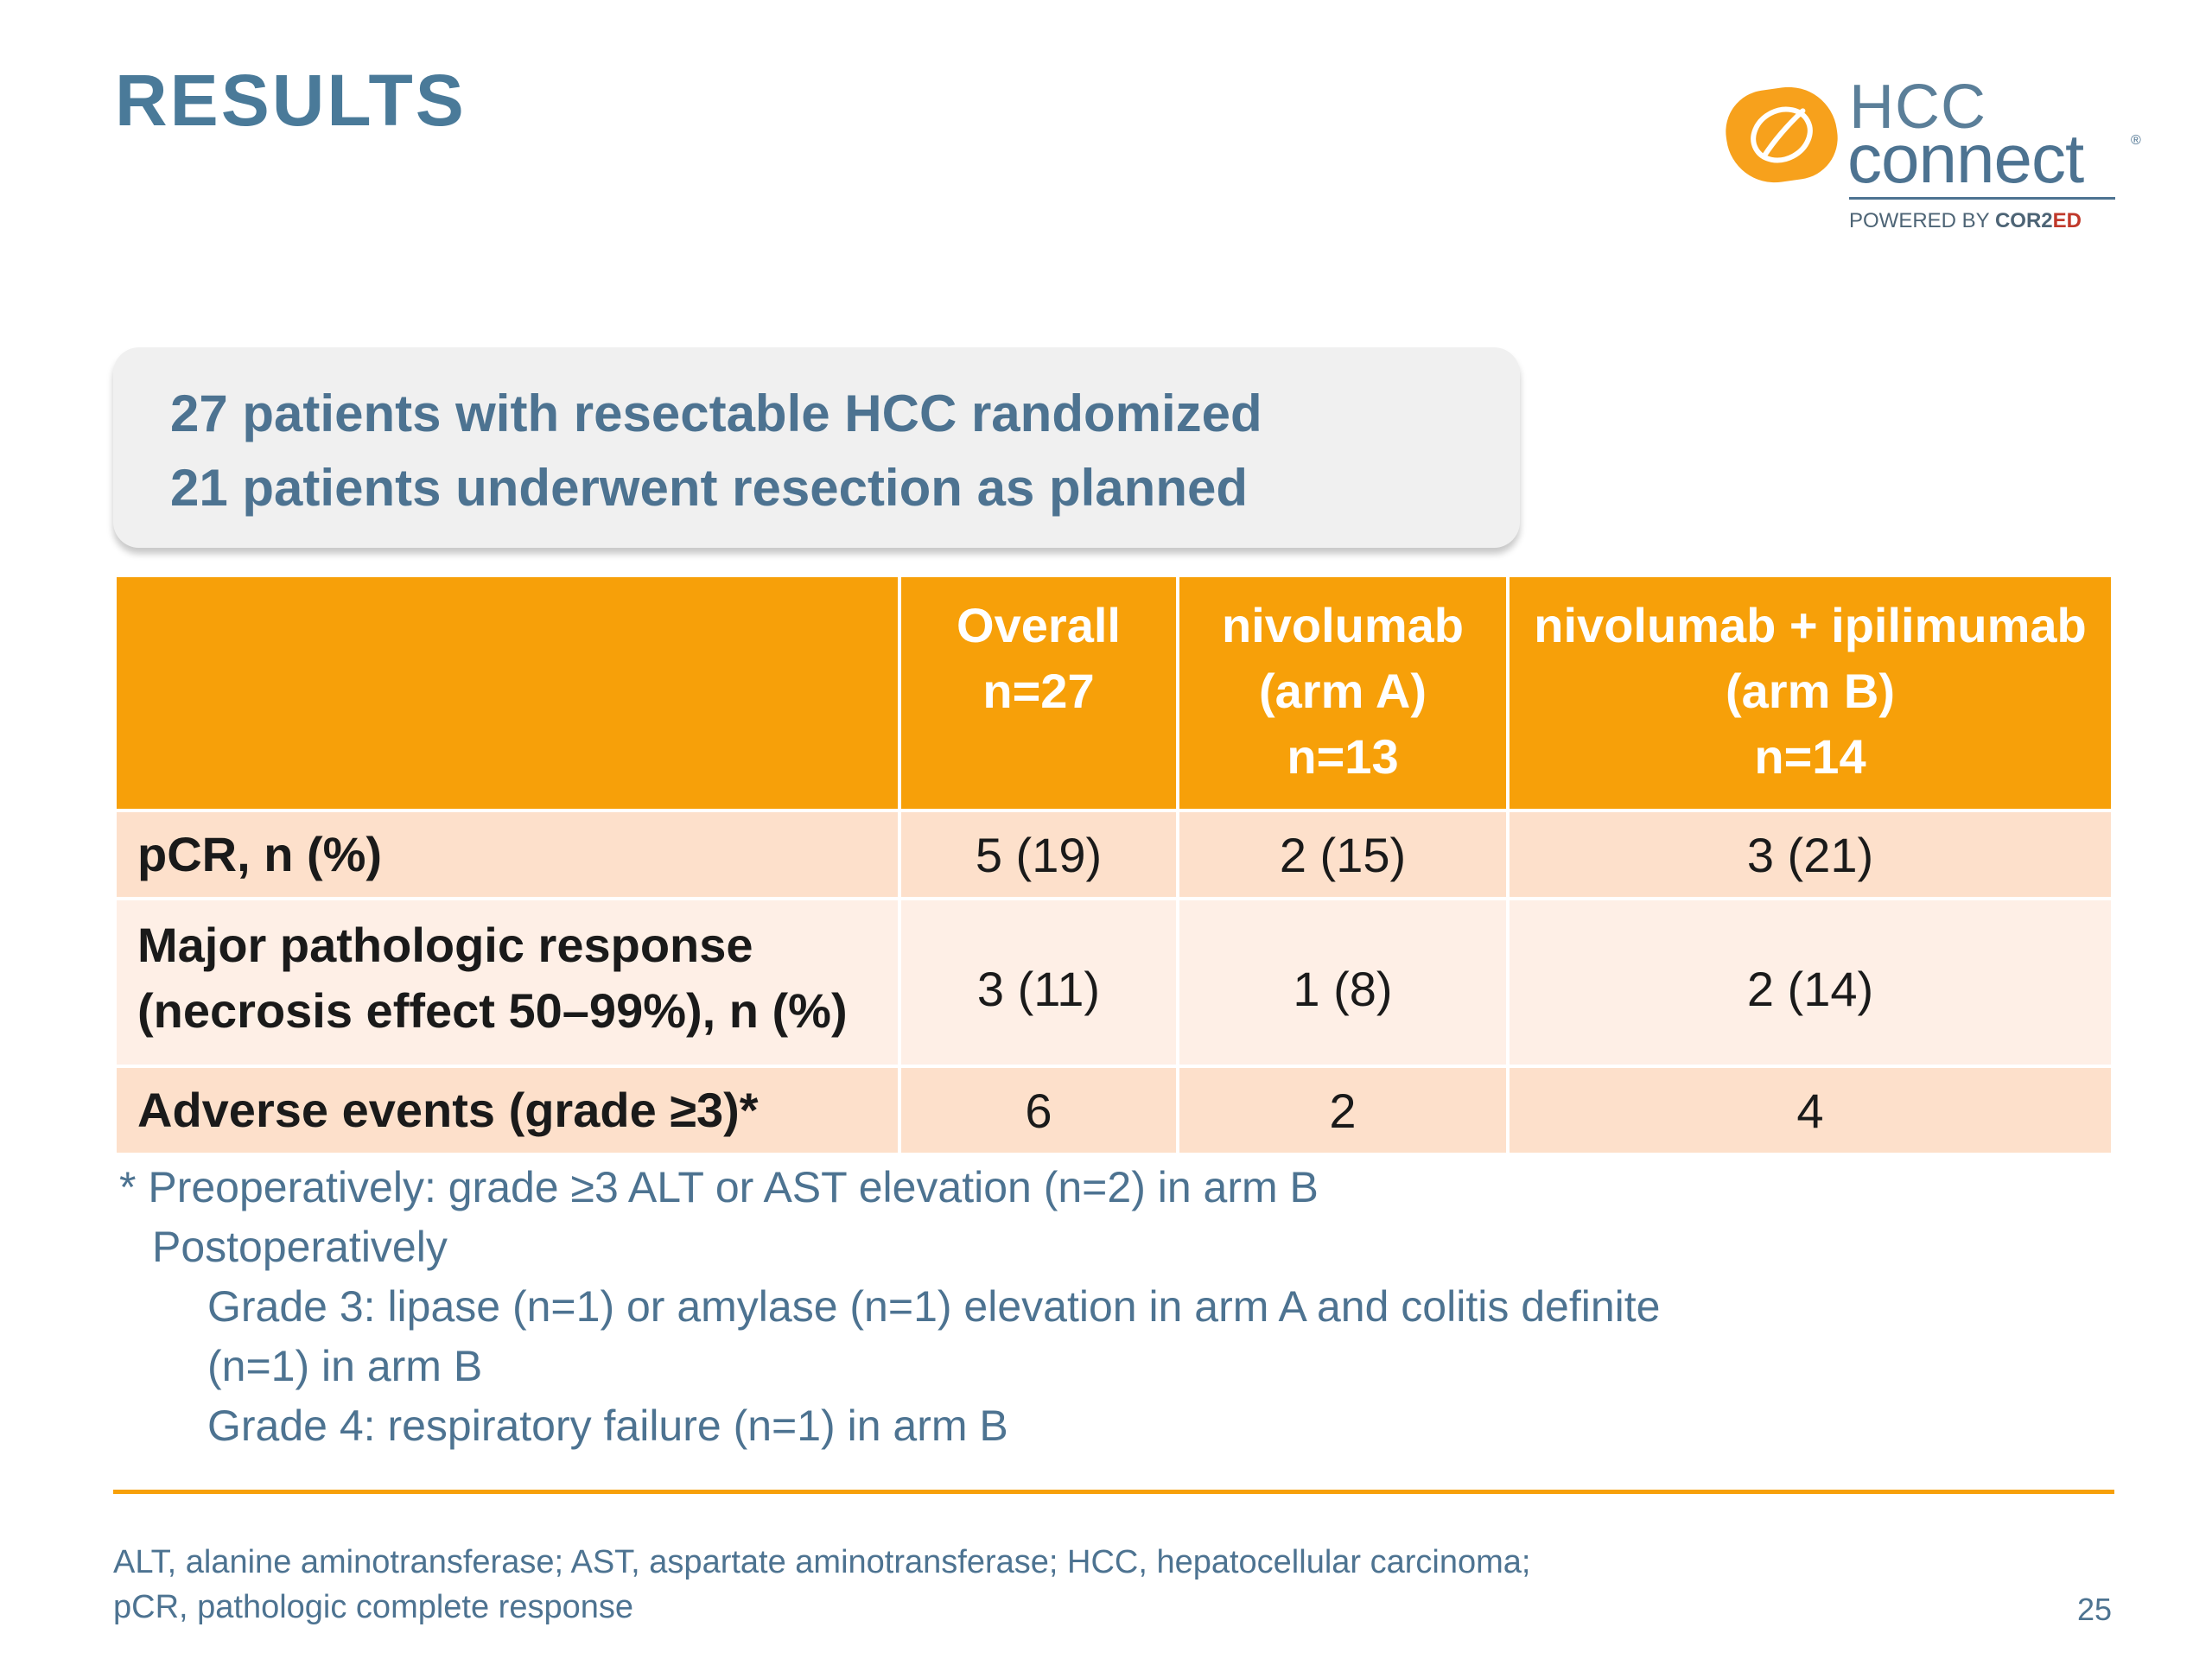  I want to click on page-number: 25, so click(2095, 1609).